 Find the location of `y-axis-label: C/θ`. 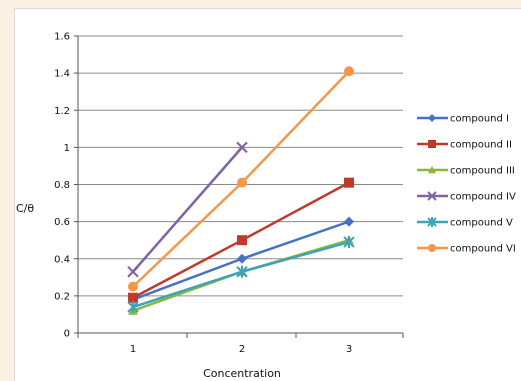

y-axis-label: C/θ is located at coordinates (25, 208).